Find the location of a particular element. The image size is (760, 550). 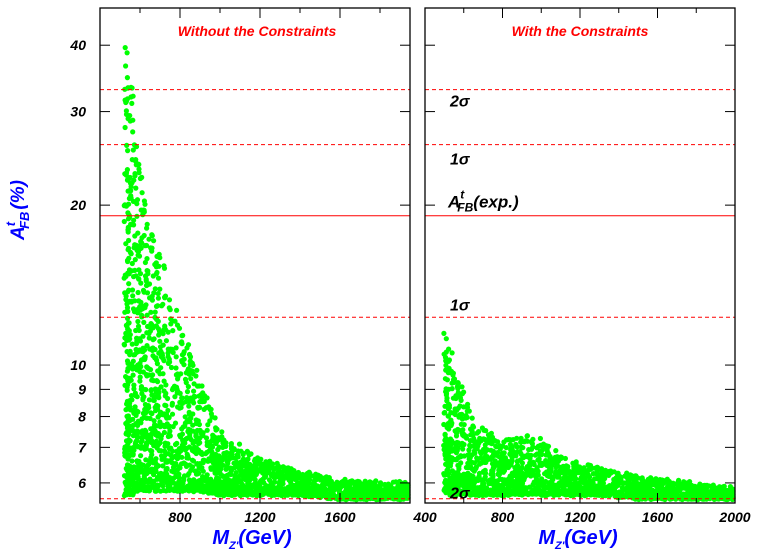

x-tick-label: 1600 is located at coordinates (339, 517).